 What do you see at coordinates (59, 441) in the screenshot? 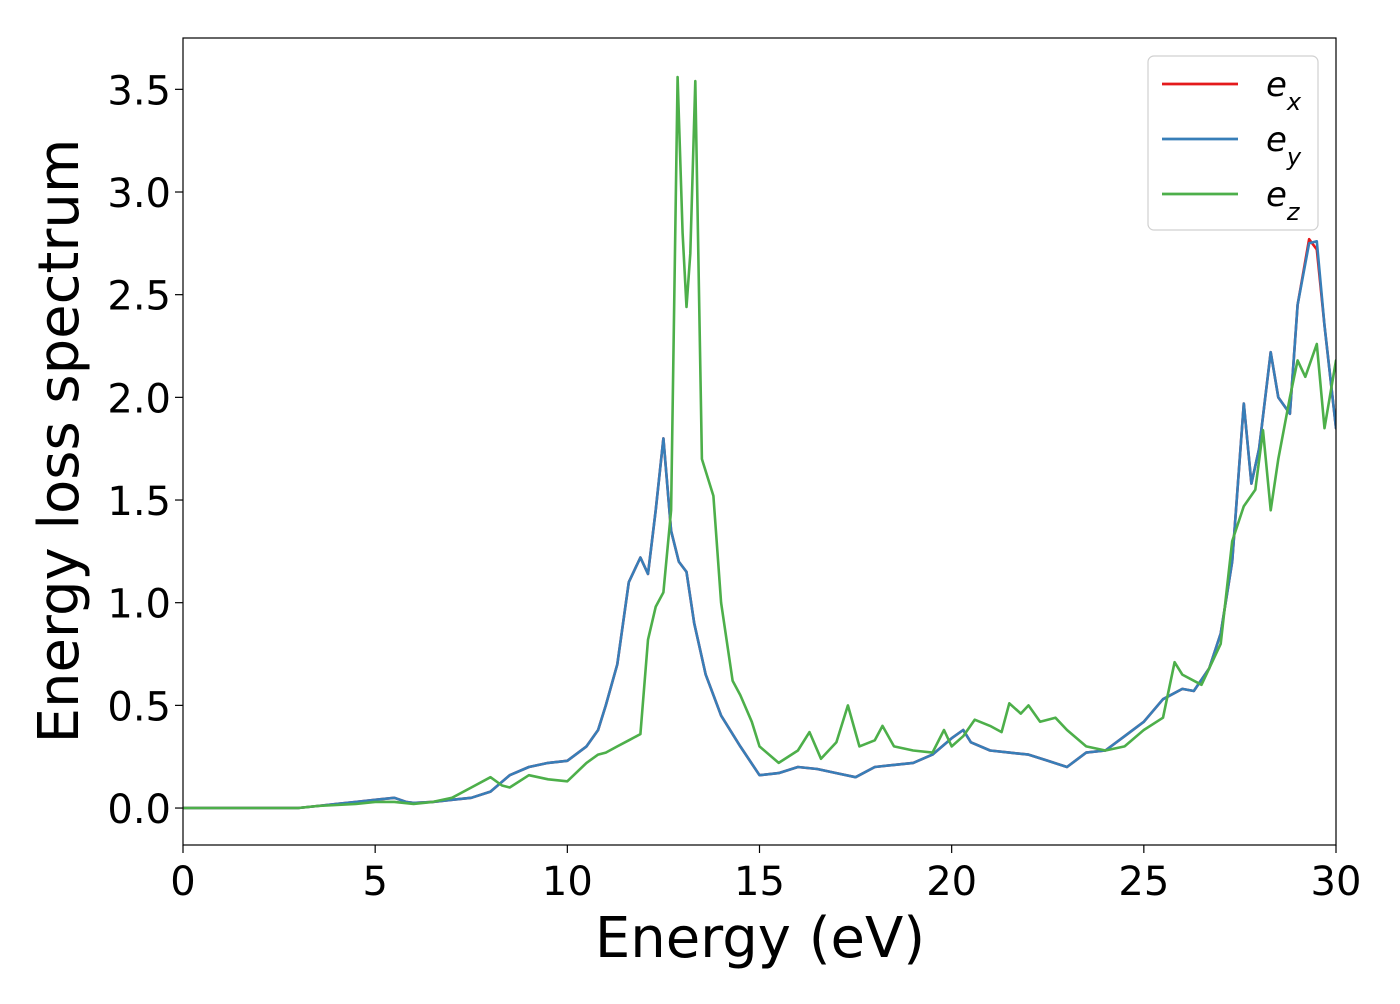
I see `y-axis-label: Energy loss spectrum` at bounding box center [59, 441].